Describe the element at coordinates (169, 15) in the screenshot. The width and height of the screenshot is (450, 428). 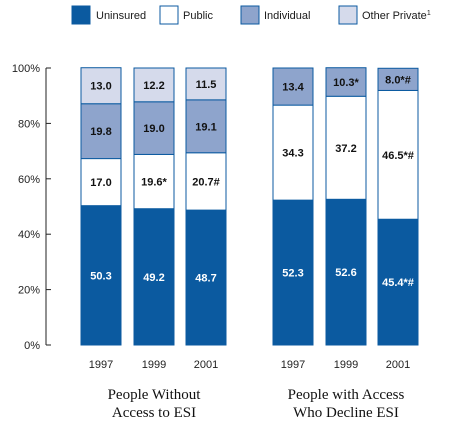
I see `legend-swatch-public` at that location.